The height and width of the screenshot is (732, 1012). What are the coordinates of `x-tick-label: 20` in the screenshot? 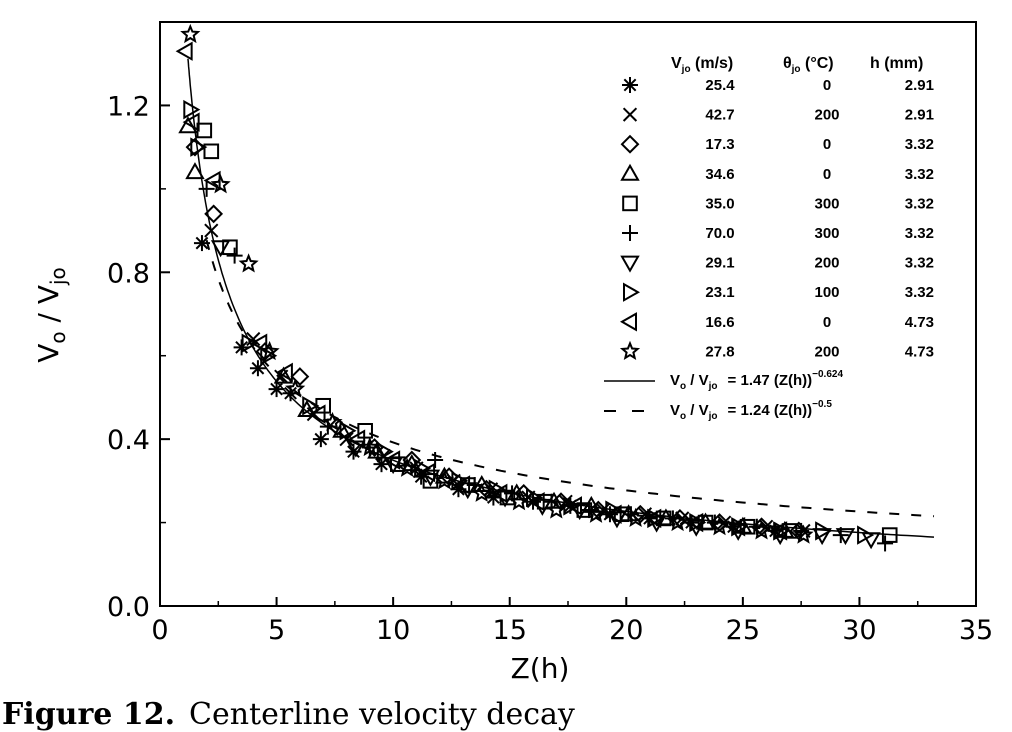 It's located at (626, 630).